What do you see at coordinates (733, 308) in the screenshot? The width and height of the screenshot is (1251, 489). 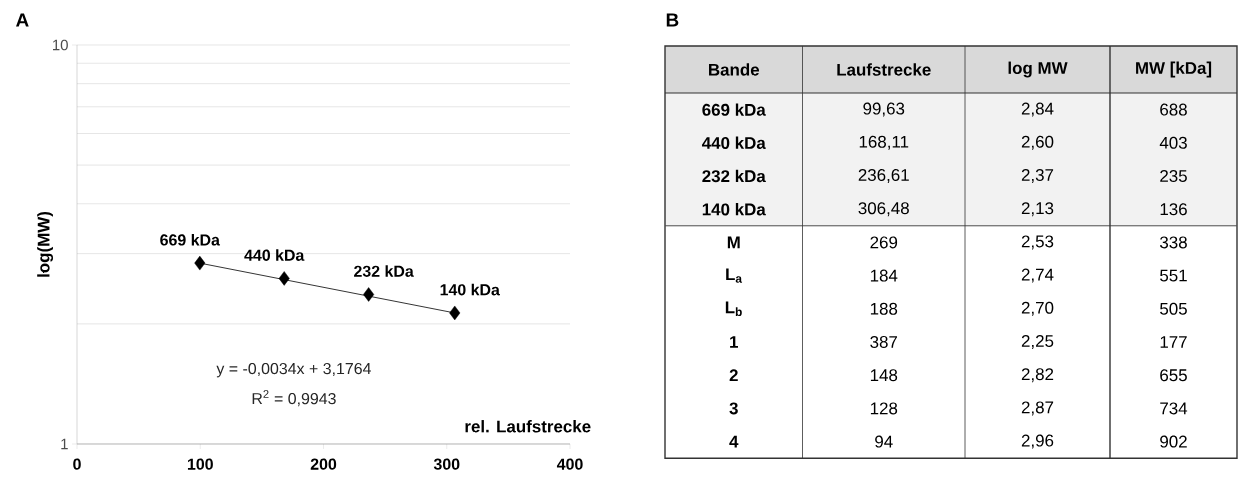 I see `category-label: L$_{b}$` at bounding box center [733, 308].